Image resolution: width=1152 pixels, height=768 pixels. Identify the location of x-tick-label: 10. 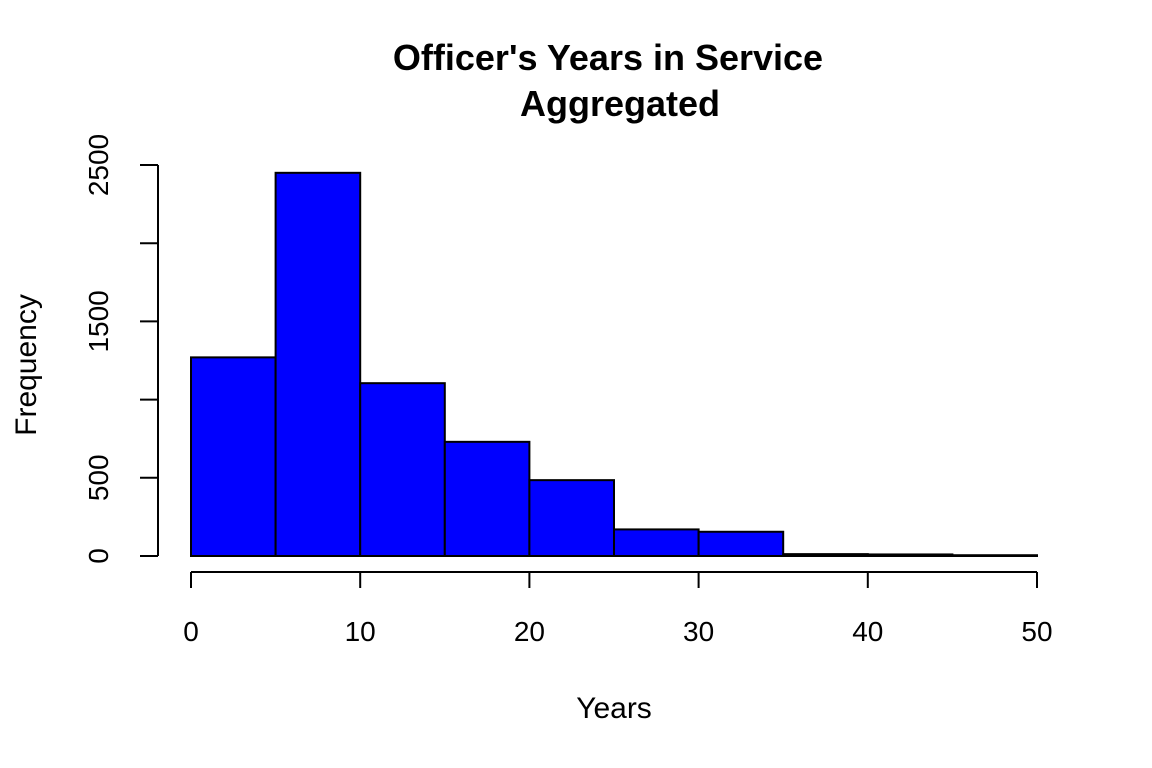
(360, 631).